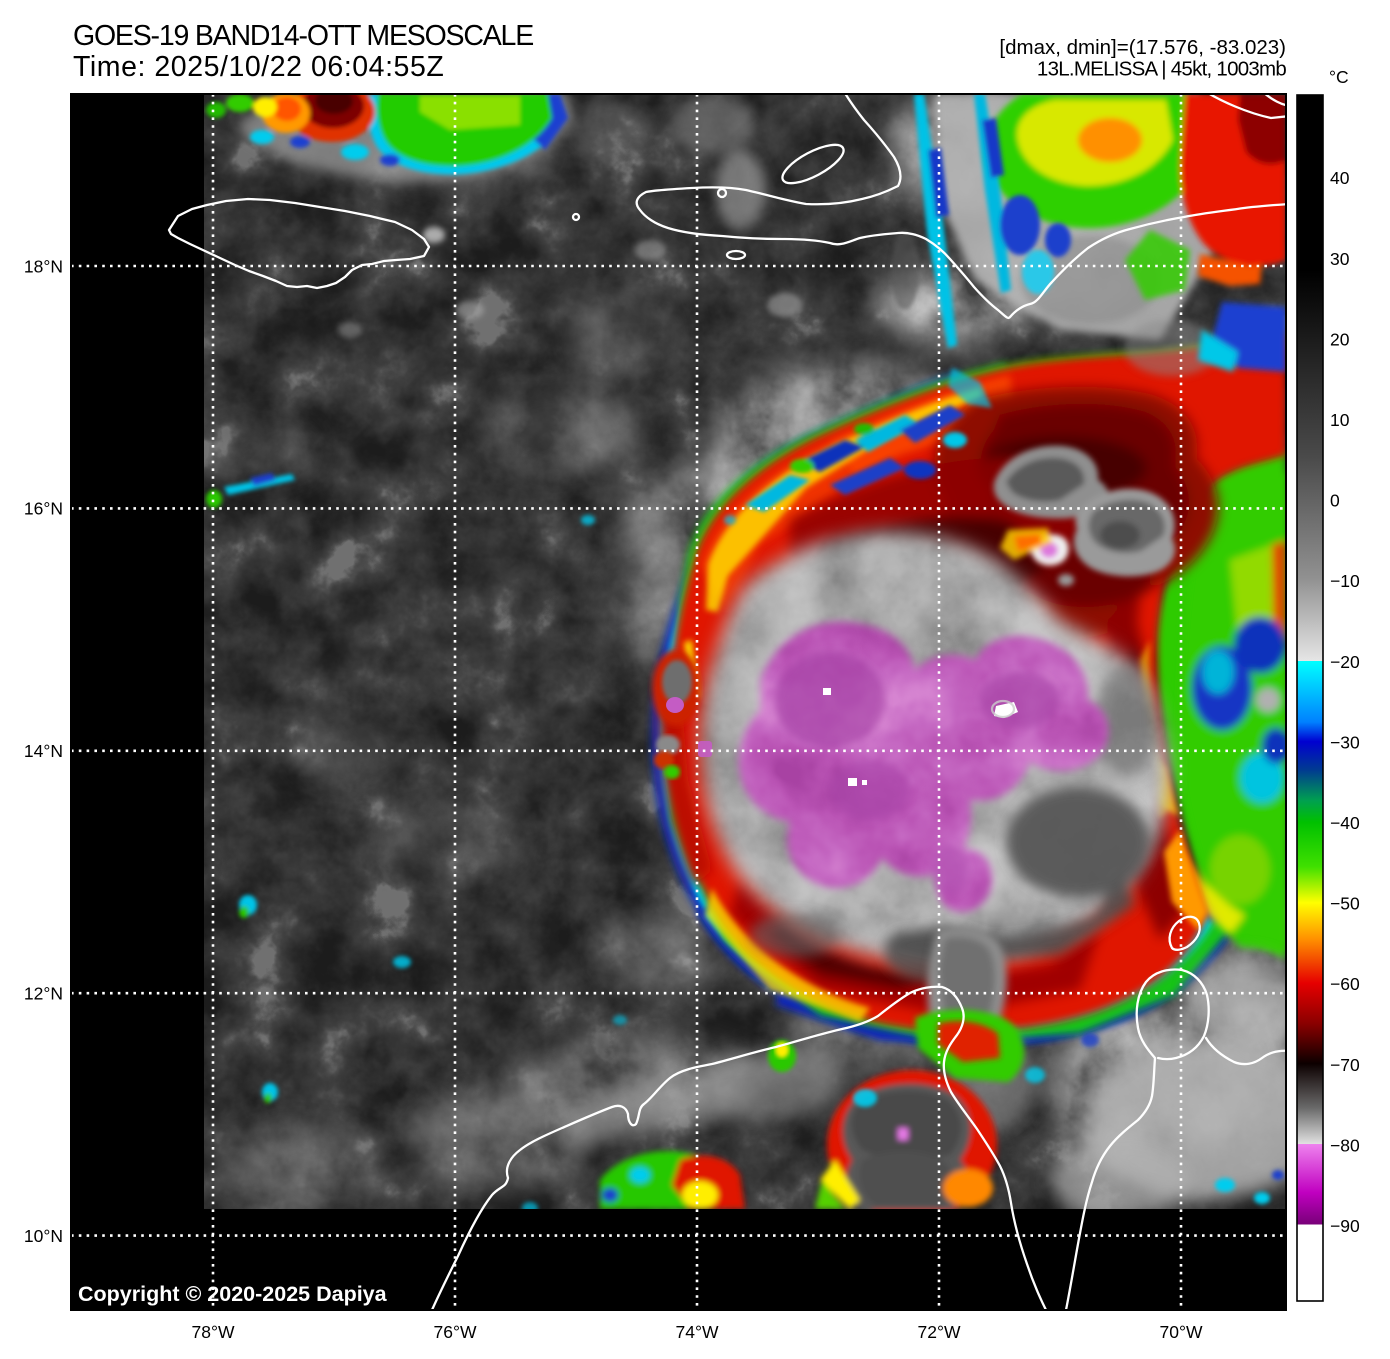 This screenshot has height=1359, width=1390. What do you see at coordinates (43, 751) in the screenshot?
I see `svg-text: 14°N` at bounding box center [43, 751].